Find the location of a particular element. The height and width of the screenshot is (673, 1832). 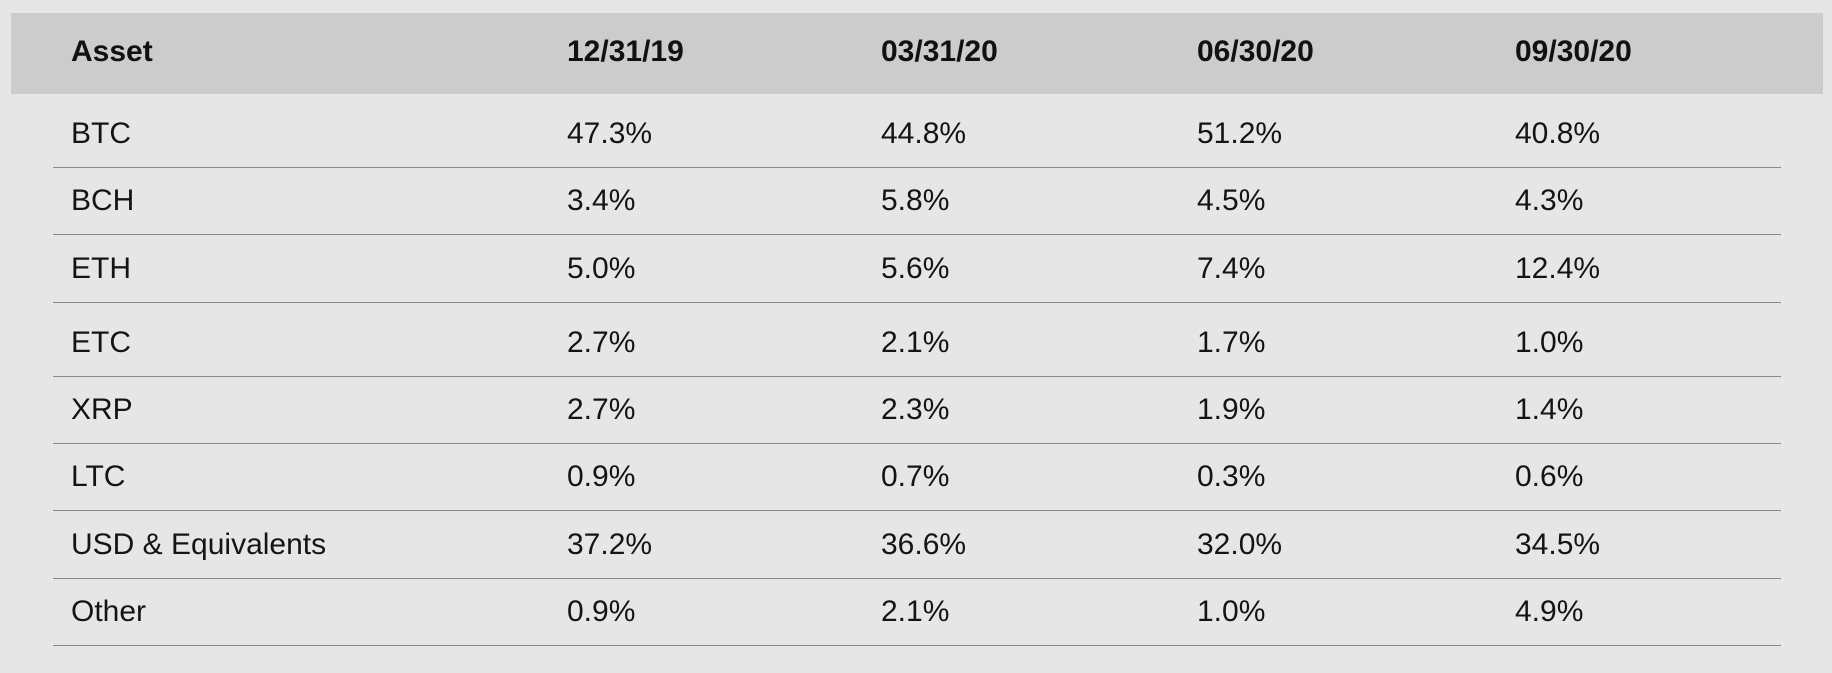

value-cell: 40.8% is located at coordinates (1558, 133).